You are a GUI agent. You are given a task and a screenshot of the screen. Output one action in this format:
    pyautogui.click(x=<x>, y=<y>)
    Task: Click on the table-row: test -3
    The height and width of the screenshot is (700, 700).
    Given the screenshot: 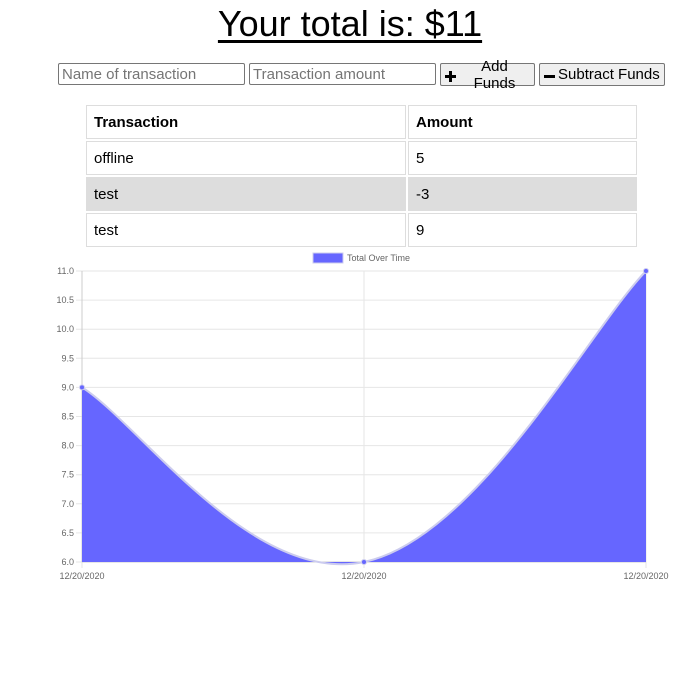 What is the action you would take?
    pyautogui.click(x=361, y=194)
    